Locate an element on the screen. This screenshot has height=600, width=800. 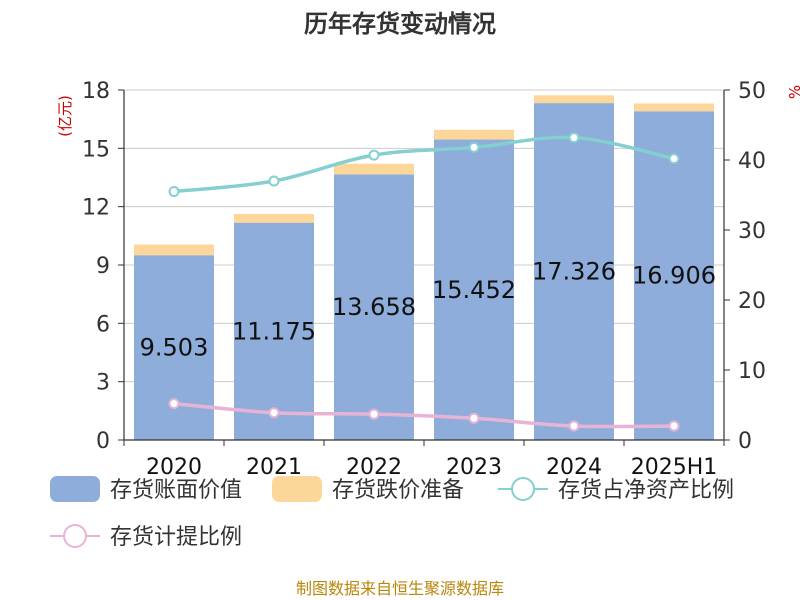
bar-value-label: 16.906 is located at coordinates (674, 276).